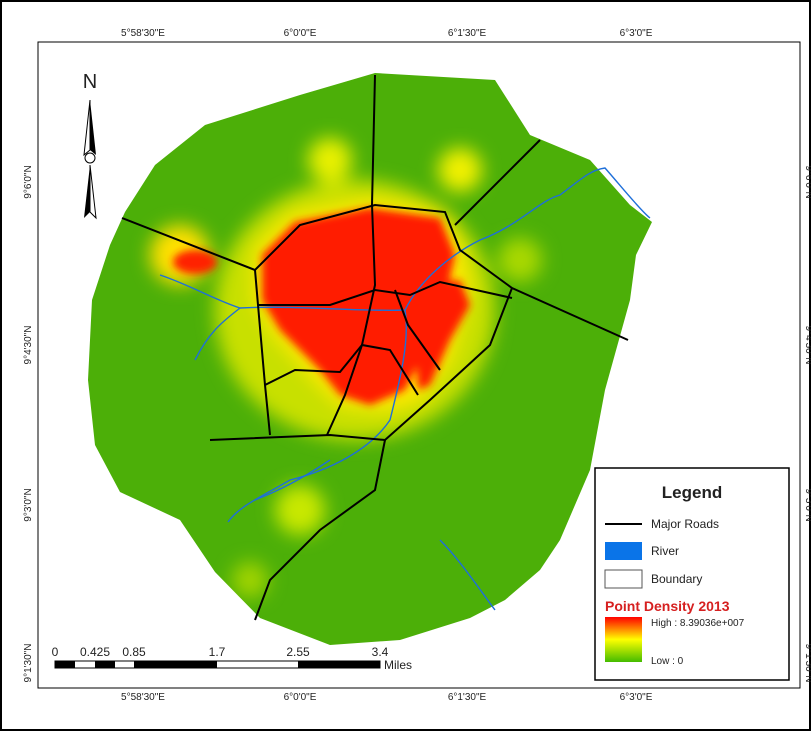 This screenshot has height=736, width=811. I want to click on legend-item: Boundary, so click(676, 579).